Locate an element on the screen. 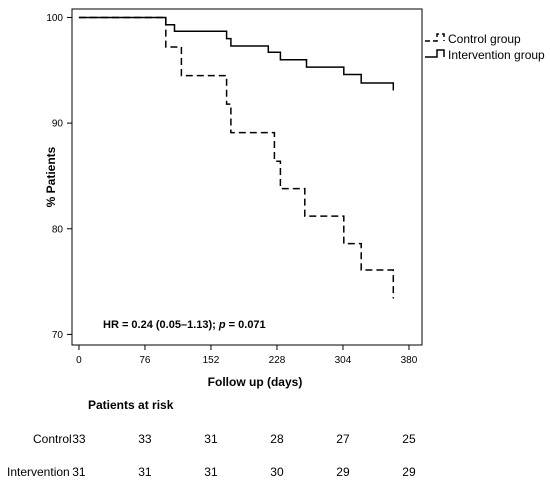 This screenshot has height=484, width=550. hr-annotation-p: p is located at coordinates (222, 325).